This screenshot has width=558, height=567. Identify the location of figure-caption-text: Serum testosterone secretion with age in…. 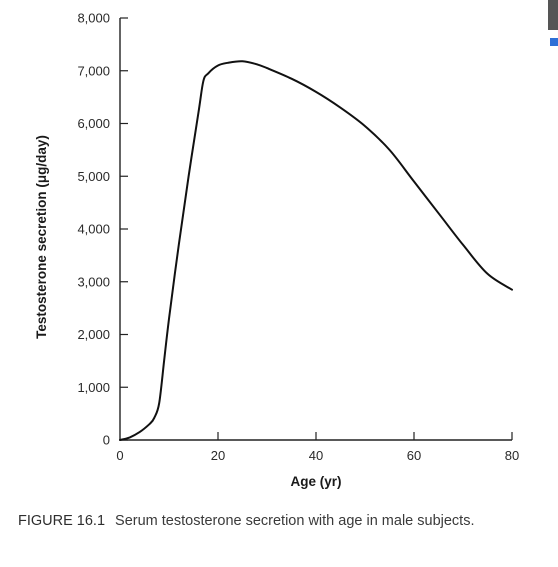
(295, 521).